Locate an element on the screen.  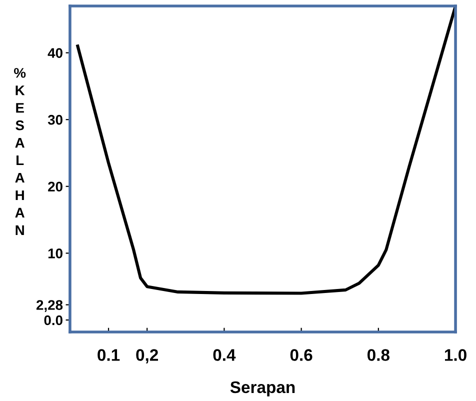
x-tick-label: 0.1 is located at coordinates (109, 355).